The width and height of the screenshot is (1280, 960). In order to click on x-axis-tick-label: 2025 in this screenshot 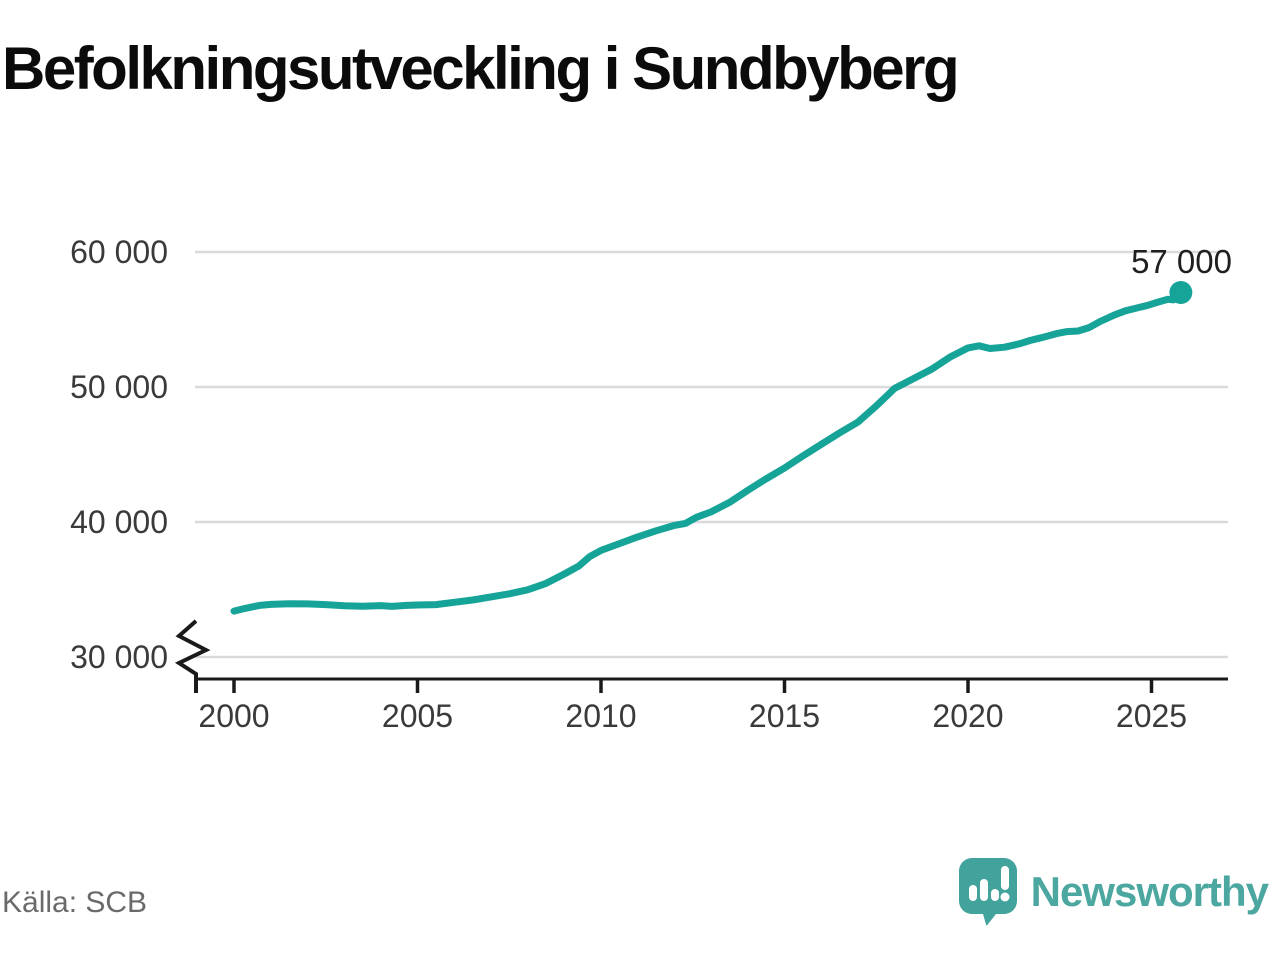, I will do `click(1151, 716)`.